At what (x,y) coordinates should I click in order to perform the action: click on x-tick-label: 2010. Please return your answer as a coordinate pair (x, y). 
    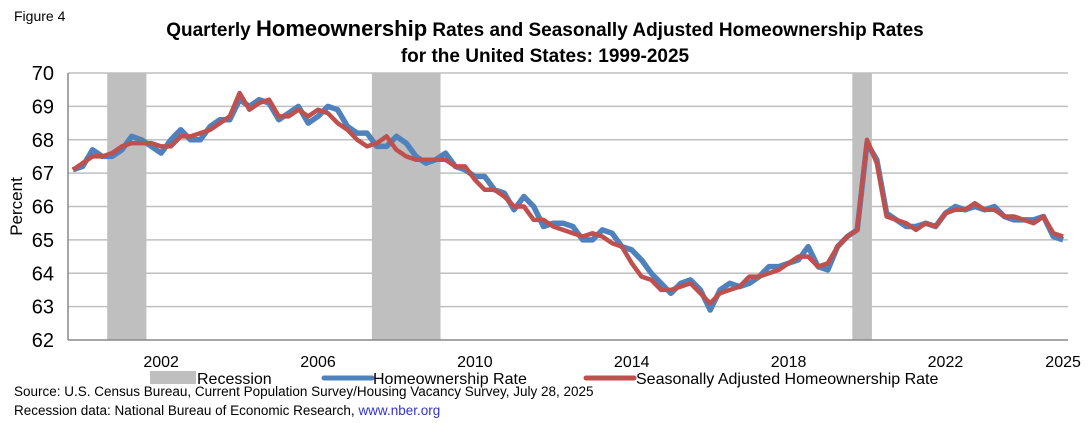
    Looking at the image, I should click on (475, 362).